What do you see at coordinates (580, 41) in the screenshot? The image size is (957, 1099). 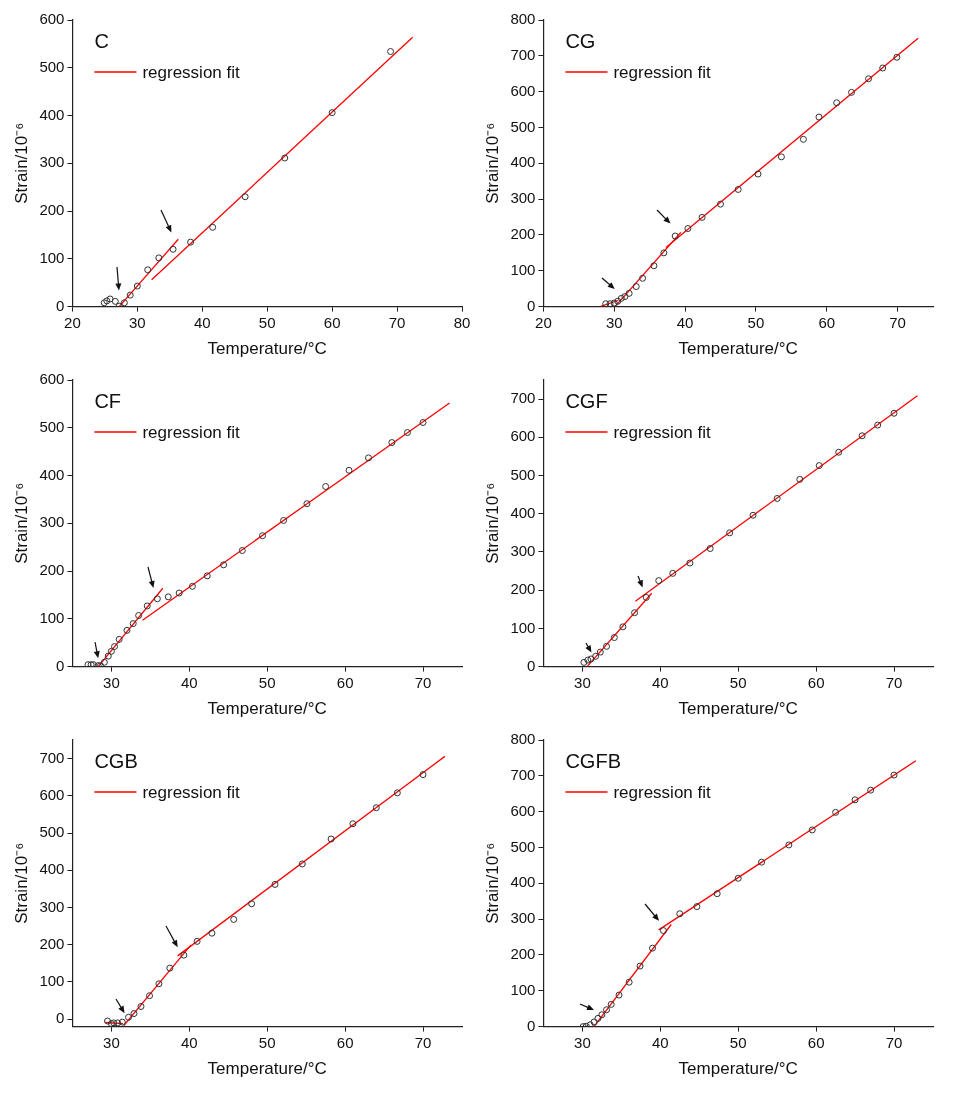 I see `text: CG` at bounding box center [580, 41].